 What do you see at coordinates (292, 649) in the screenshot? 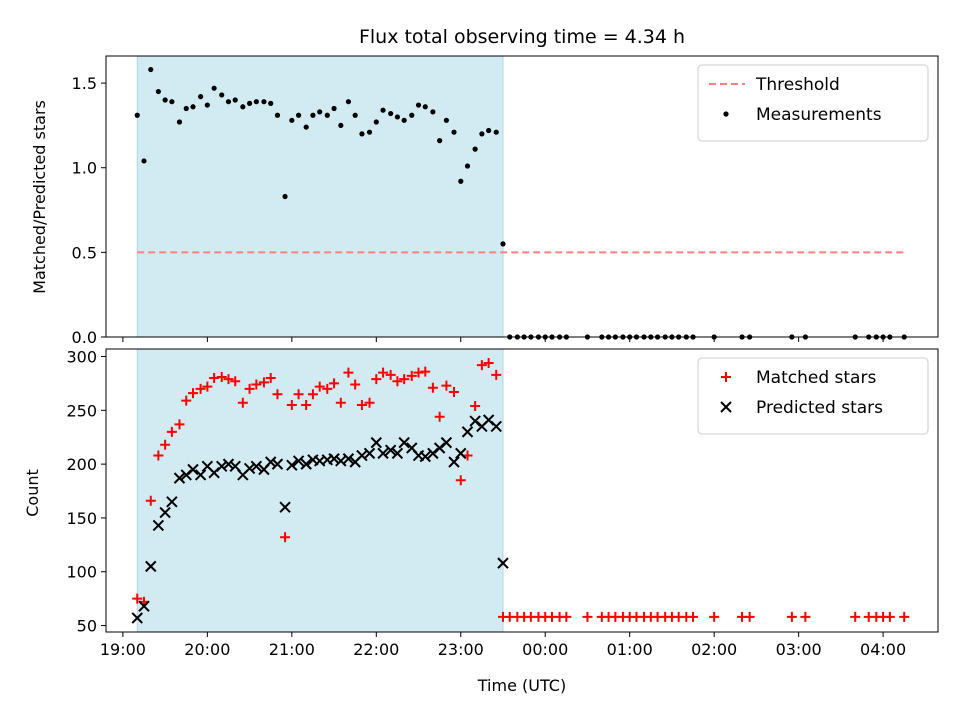
I see `x-tick-label: 21:00` at bounding box center [292, 649].